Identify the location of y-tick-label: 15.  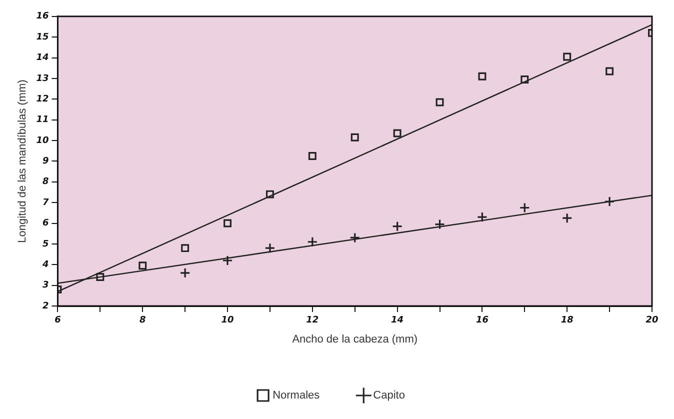
(42, 37).